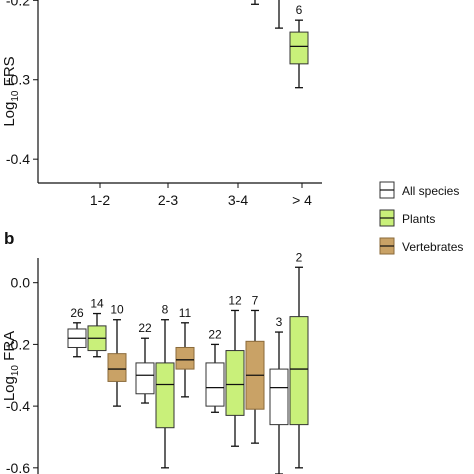  Describe the element at coordinates (11, 91) in the screenshot. I see `y-axis-title: Log10 FRS` at that location.